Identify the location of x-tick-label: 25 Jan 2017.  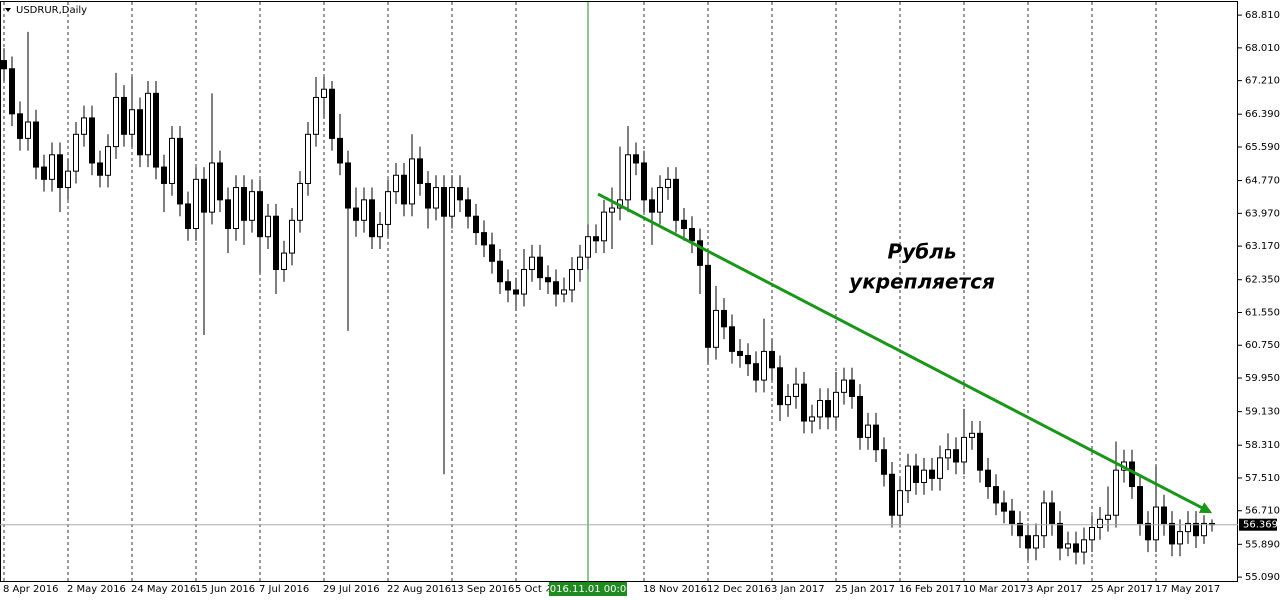
(865, 589).